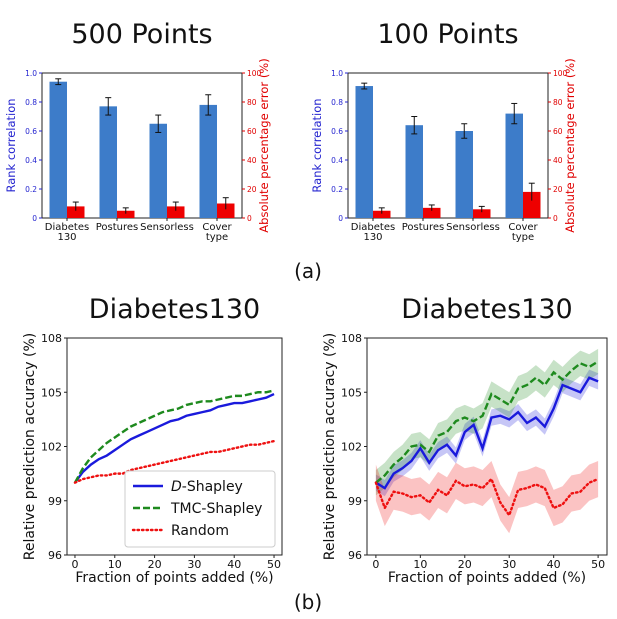 This screenshot has width=617, height=619. Describe the element at coordinates (207, 487) in the screenshot. I see `legend-entry: D-Shapley` at that location.